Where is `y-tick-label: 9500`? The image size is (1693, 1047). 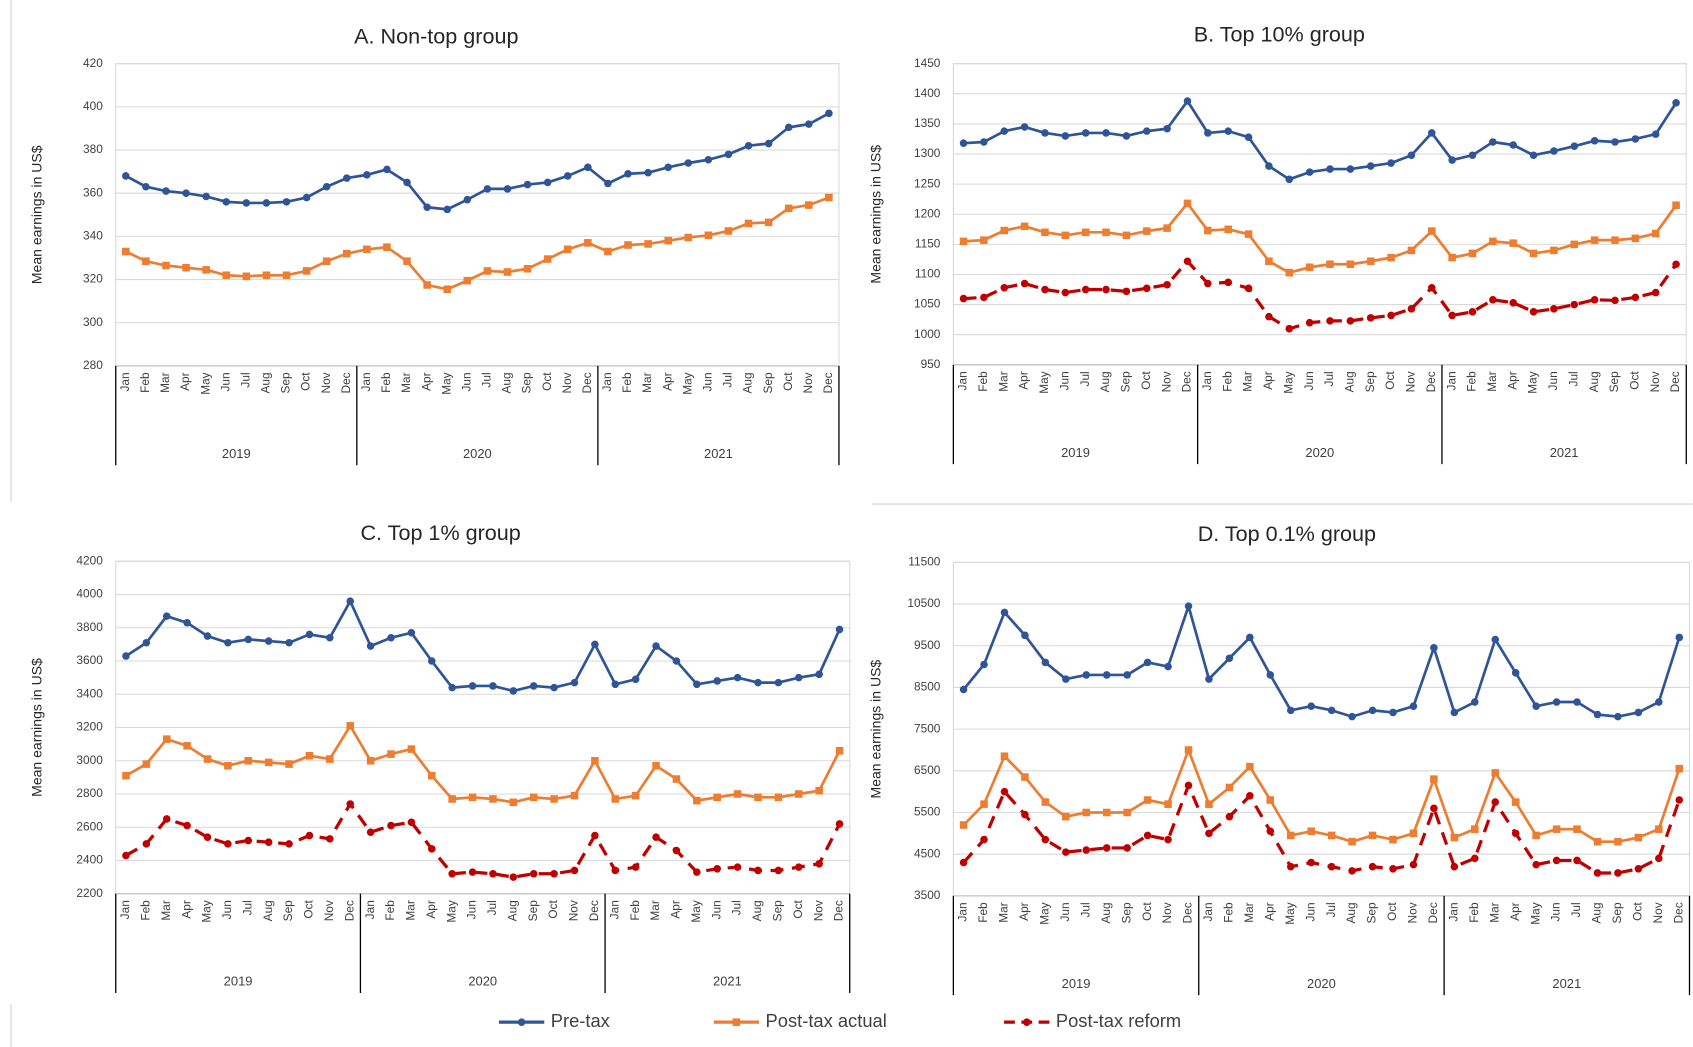 y-tick-label: 9500 is located at coordinates (927, 645).